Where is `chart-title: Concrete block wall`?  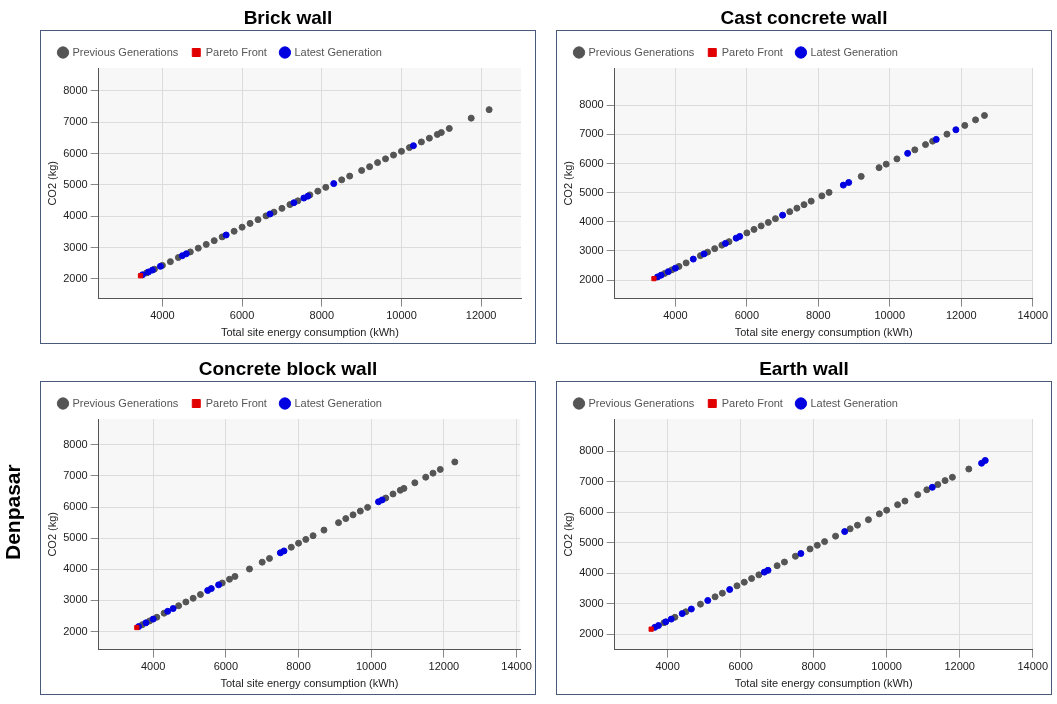
chart-title: Concrete block wall is located at coordinates (288, 369).